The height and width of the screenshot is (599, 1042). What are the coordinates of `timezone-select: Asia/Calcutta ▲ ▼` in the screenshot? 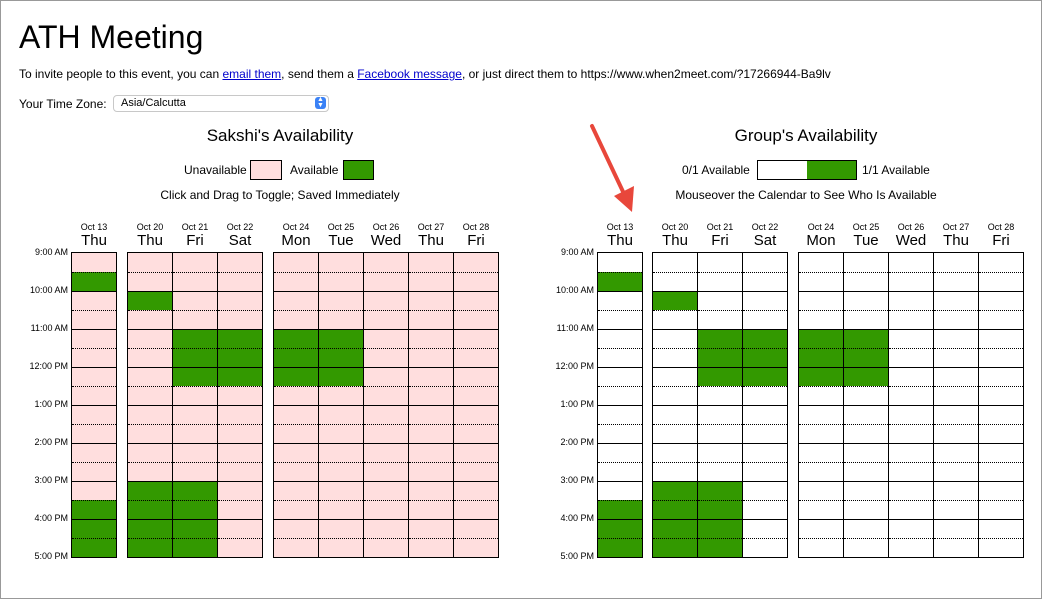 It's located at (221, 103).